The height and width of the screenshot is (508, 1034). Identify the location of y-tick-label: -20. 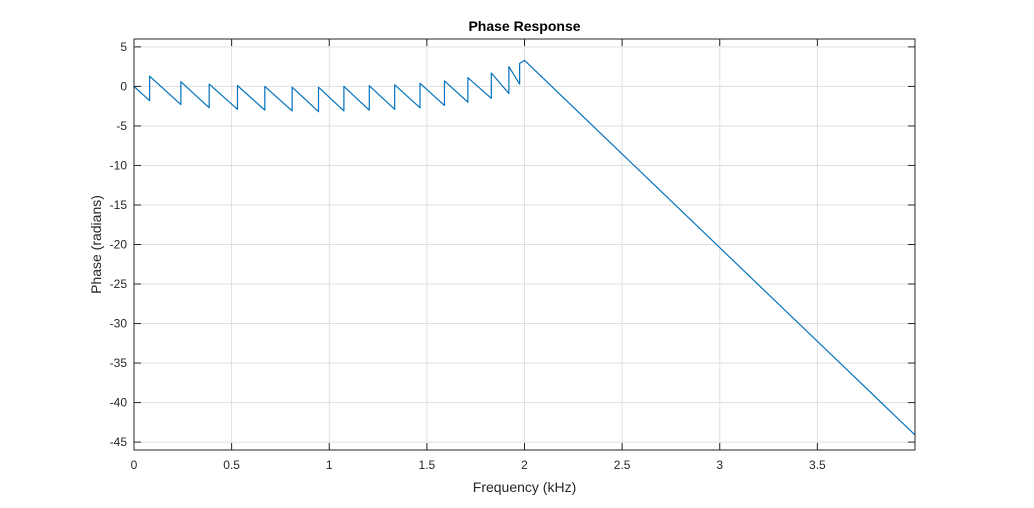
(119, 245).